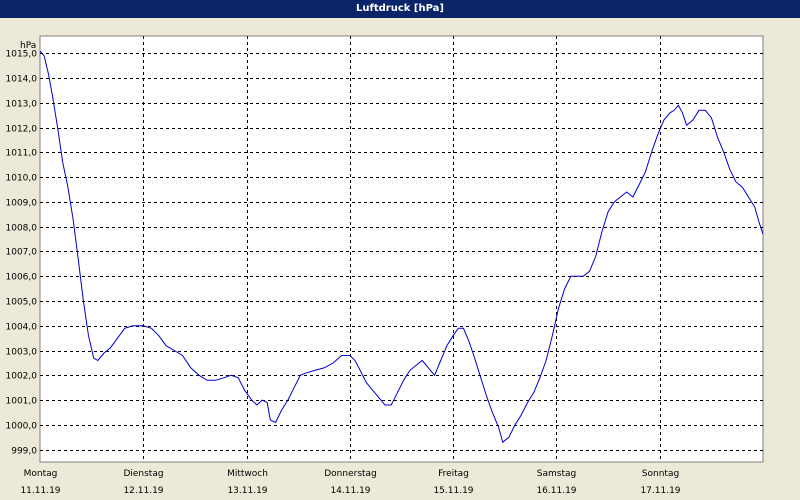 Image resolution: width=800 pixels, height=500 pixels. What do you see at coordinates (24, 452) in the screenshot?
I see `y-tick-label: 999,0` at bounding box center [24, 452].